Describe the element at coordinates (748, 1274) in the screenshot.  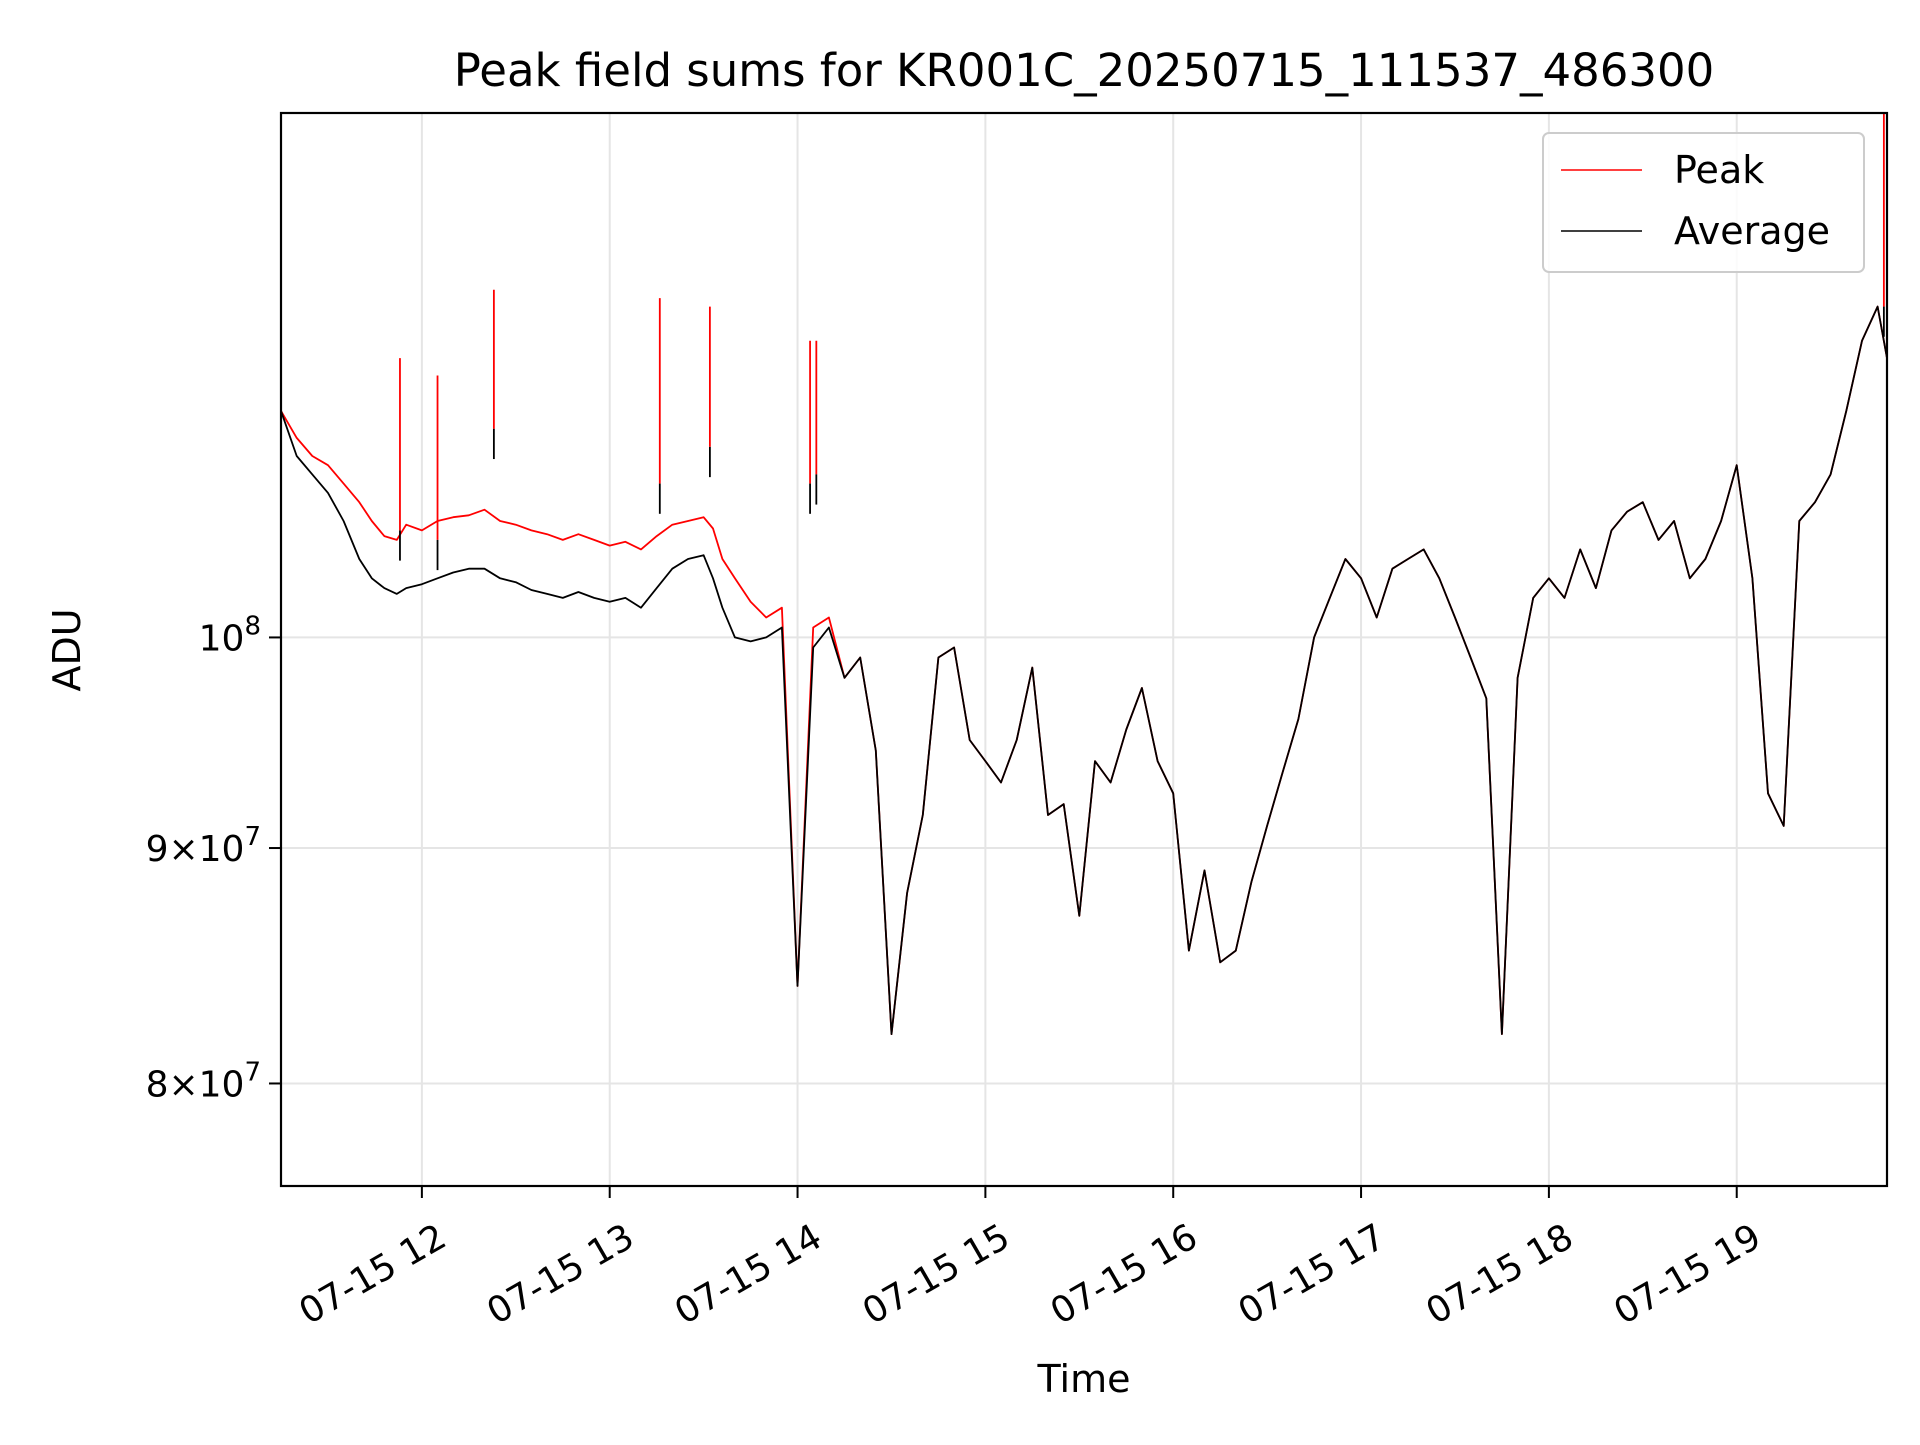
I see `x-tick-label: 07-15 14` at that location.